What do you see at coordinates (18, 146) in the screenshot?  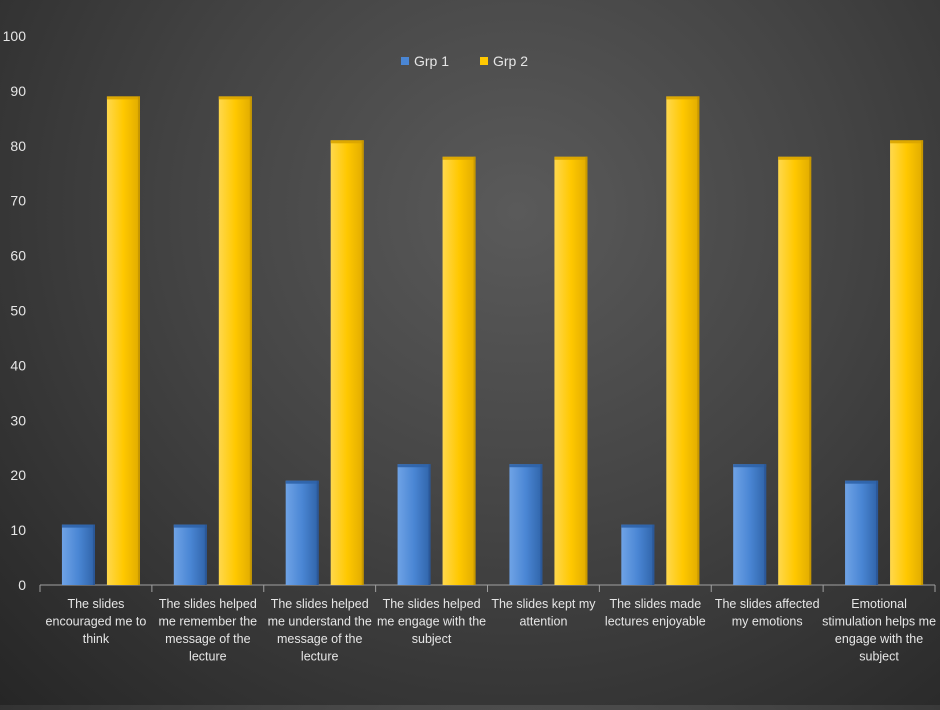 I see `y-tick-label: 80` at bounding box center [18, 146].